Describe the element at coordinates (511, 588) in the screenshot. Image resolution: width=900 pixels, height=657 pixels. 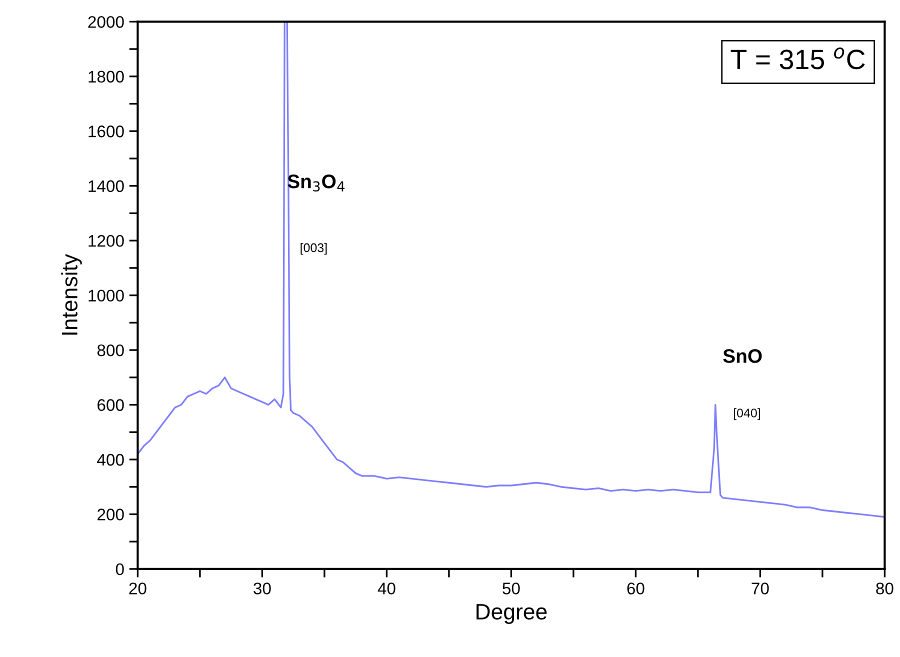
I see `x-tick-label: 50` at that location.